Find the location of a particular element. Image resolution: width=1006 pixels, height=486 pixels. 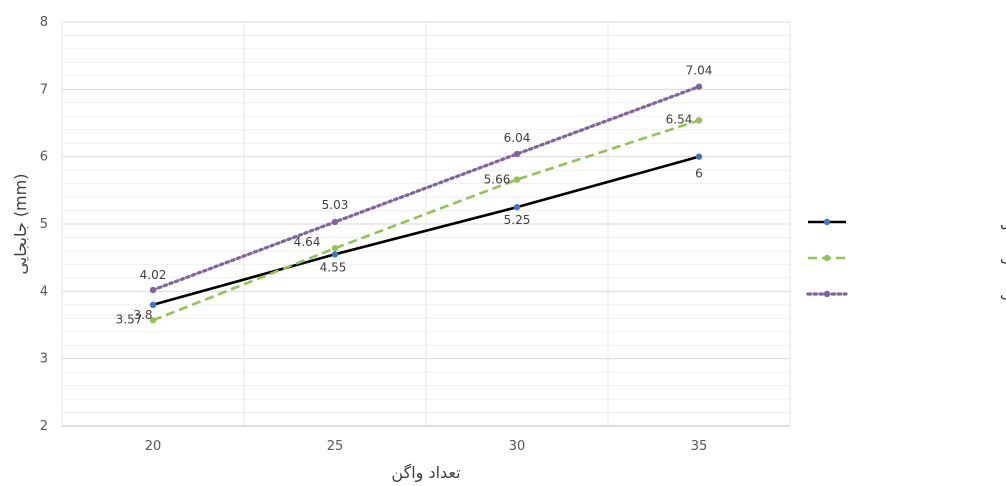

y-axis-title: جابجایی (mm) is located at coordinates (20, 224).